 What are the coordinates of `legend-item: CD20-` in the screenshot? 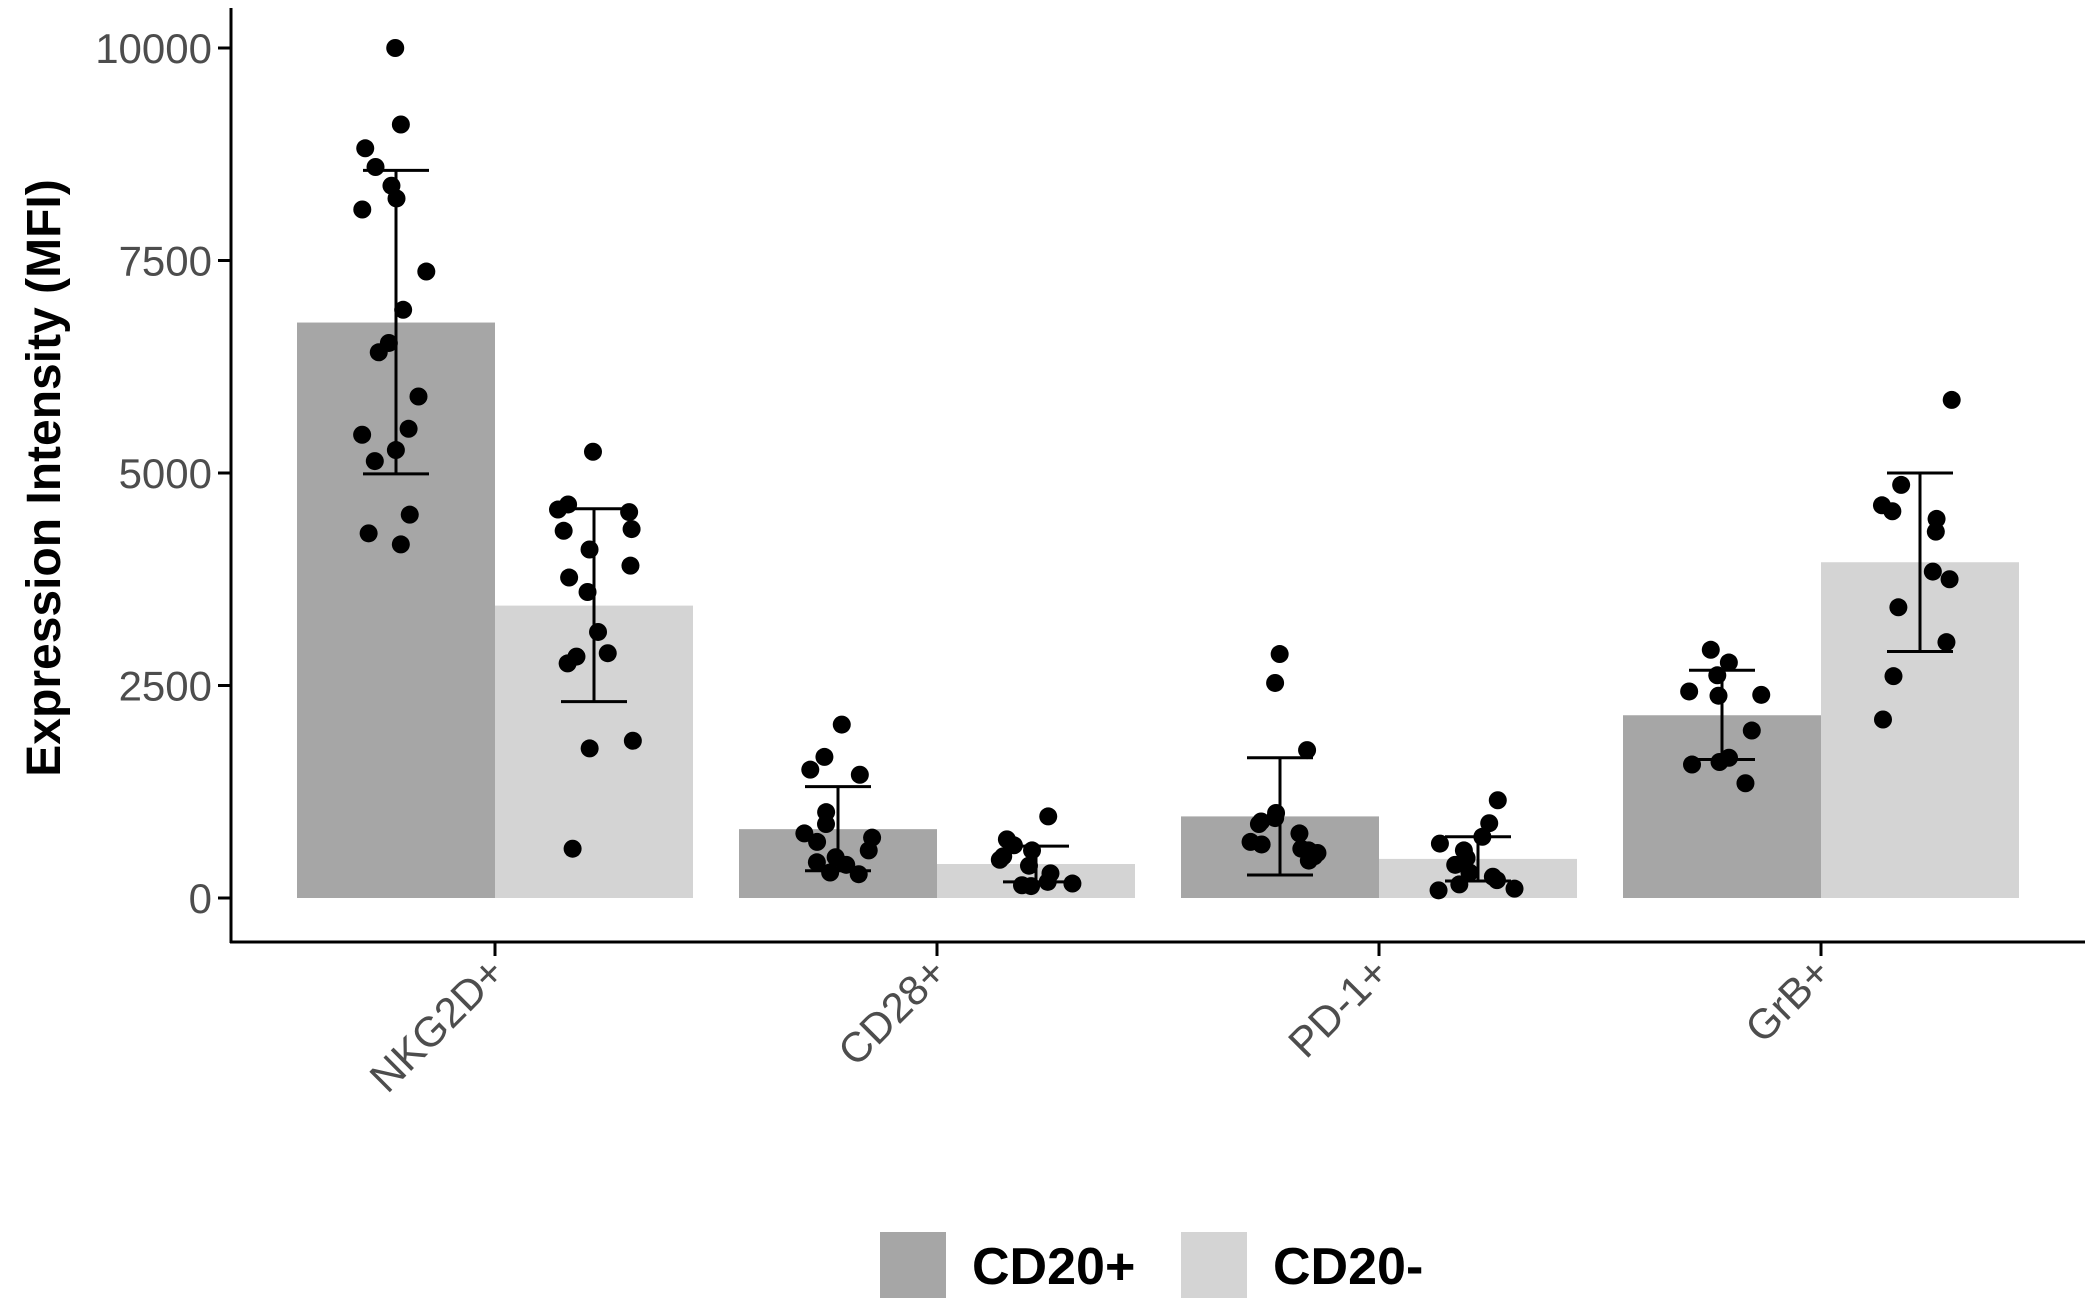 It's located at (1302, 1265).